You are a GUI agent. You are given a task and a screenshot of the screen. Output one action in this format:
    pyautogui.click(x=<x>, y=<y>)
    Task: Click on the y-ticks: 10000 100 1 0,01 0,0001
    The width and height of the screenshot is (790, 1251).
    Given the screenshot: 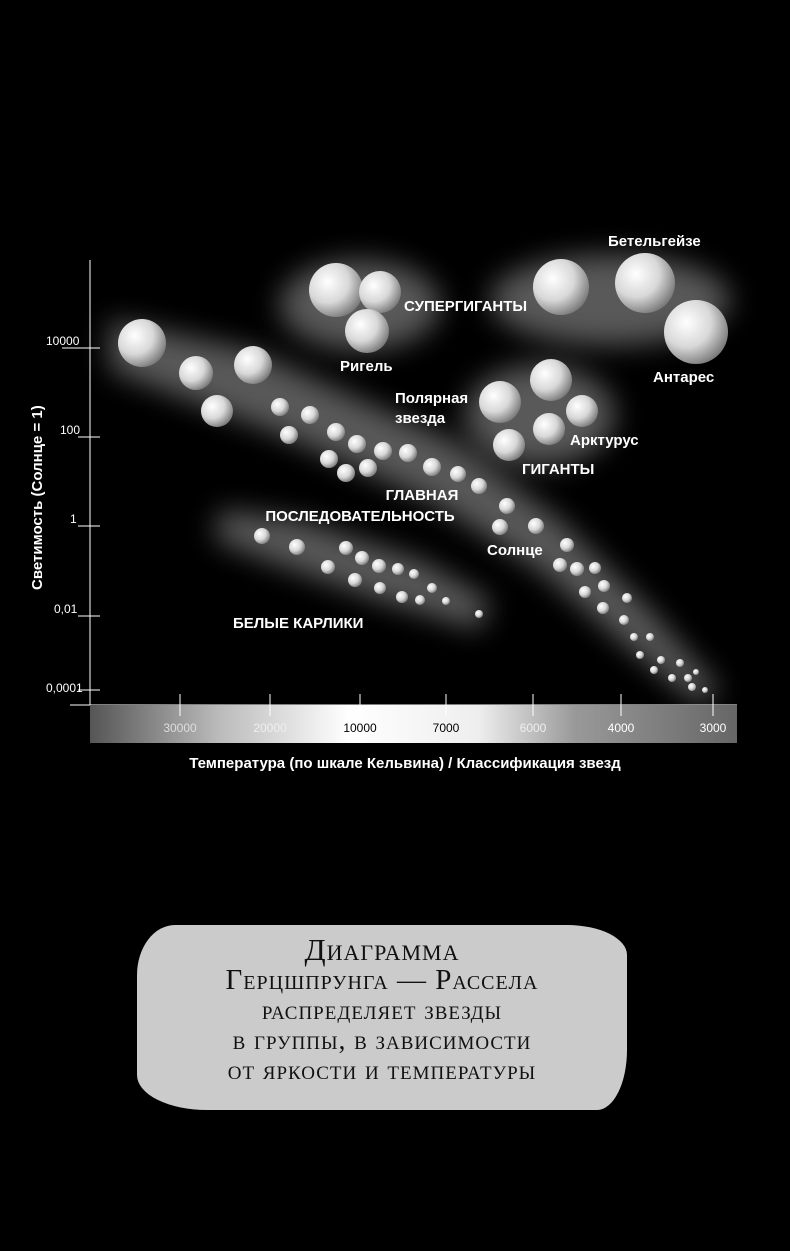 What is the action you would take?
    pyautogui.click(x=73, y=514)
    